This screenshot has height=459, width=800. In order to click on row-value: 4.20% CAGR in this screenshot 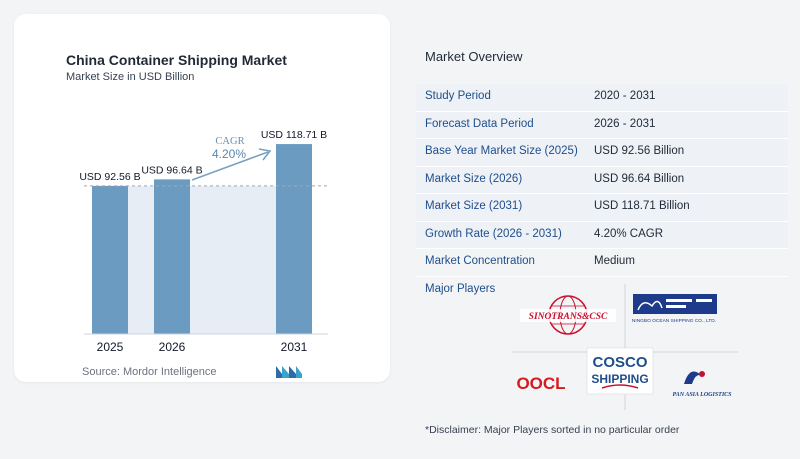, I will do `click(629, 233)`.